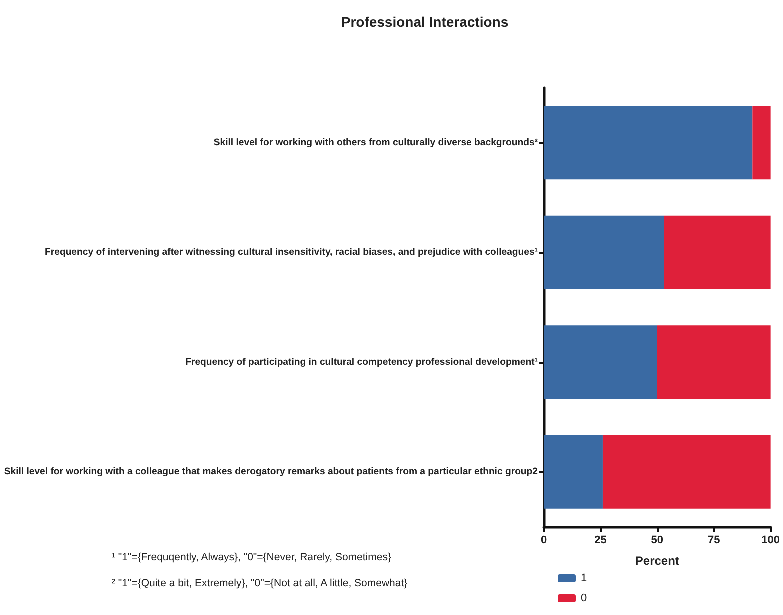  Describe the element at coordinates (600, 540) in the screenshot. I see `x-tick-label: 25` at that location.